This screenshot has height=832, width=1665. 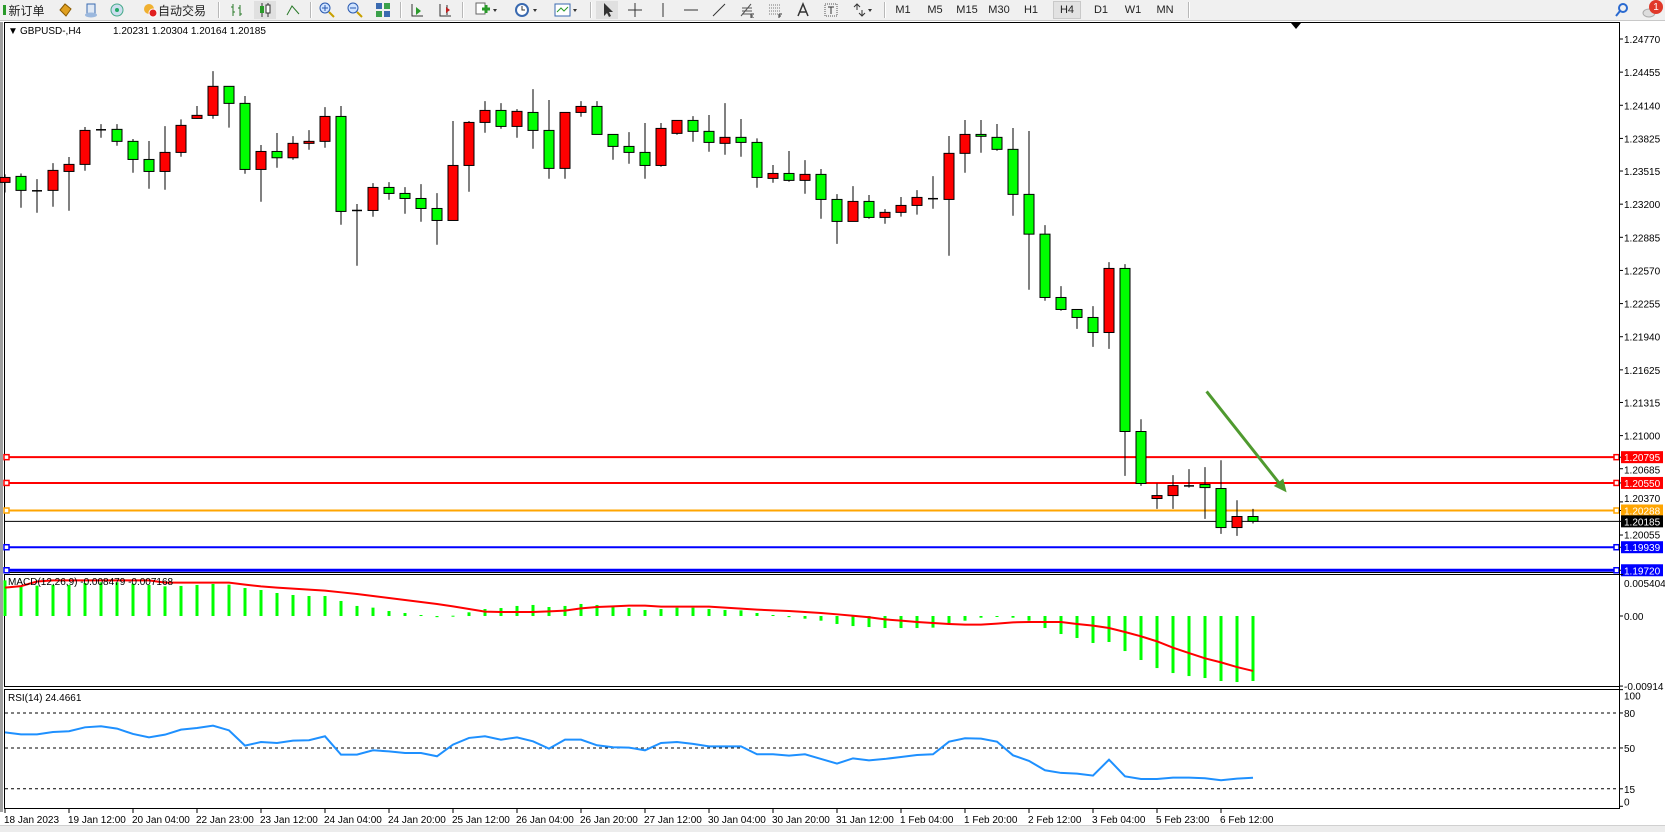 I want to click on text-button, so click(x=803, y=10).